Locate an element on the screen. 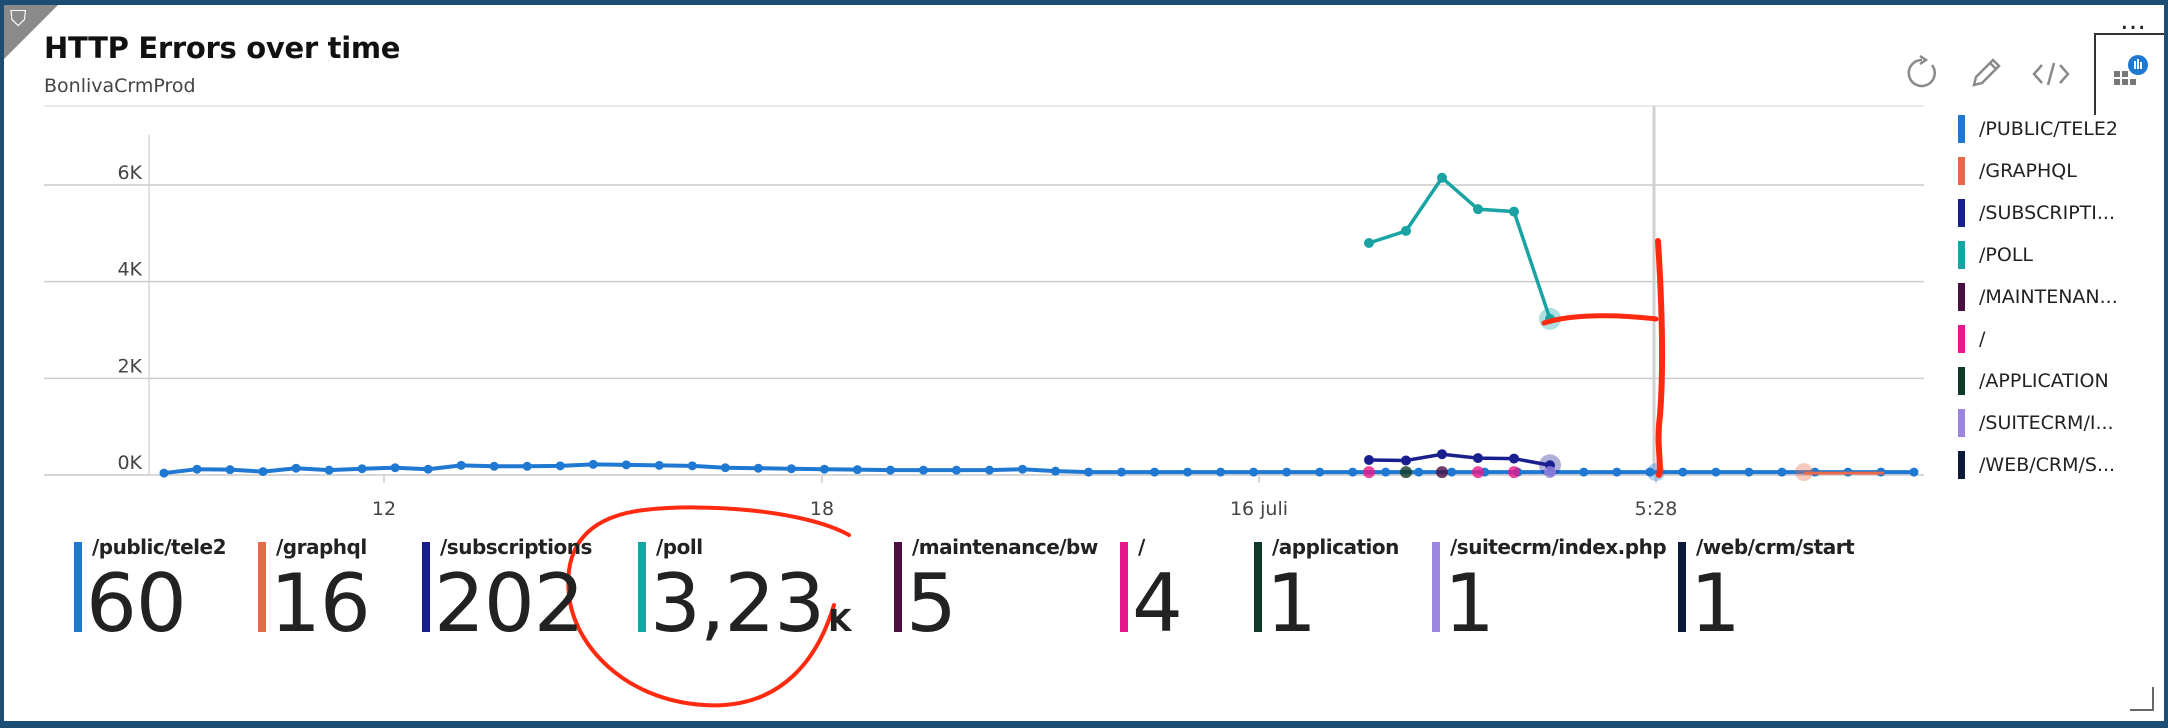  legend-item: /POLL is located at coordinates (1995, 255).